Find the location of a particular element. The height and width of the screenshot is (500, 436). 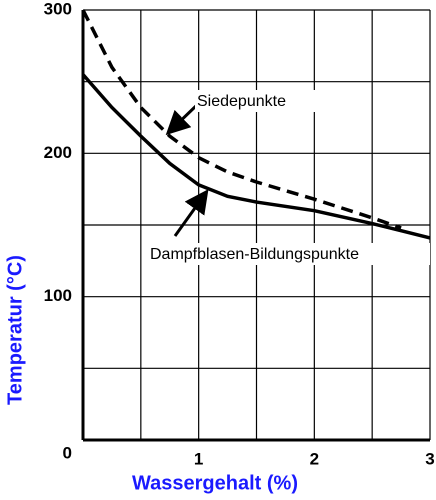

x-tick-label: 3 is located at coordinates (429, 458).